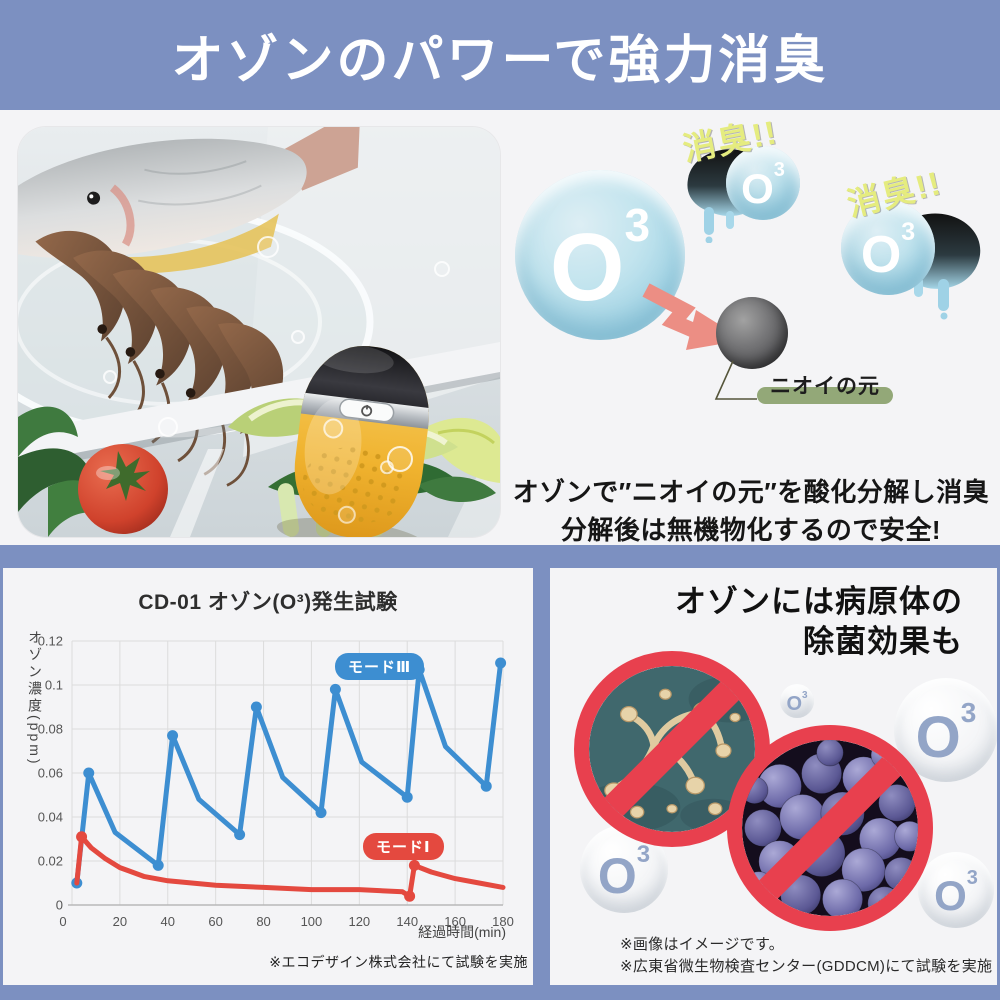 This screenshot has width=1000, height=1000. I want to click on svg-text: 60, so click(215, 921).